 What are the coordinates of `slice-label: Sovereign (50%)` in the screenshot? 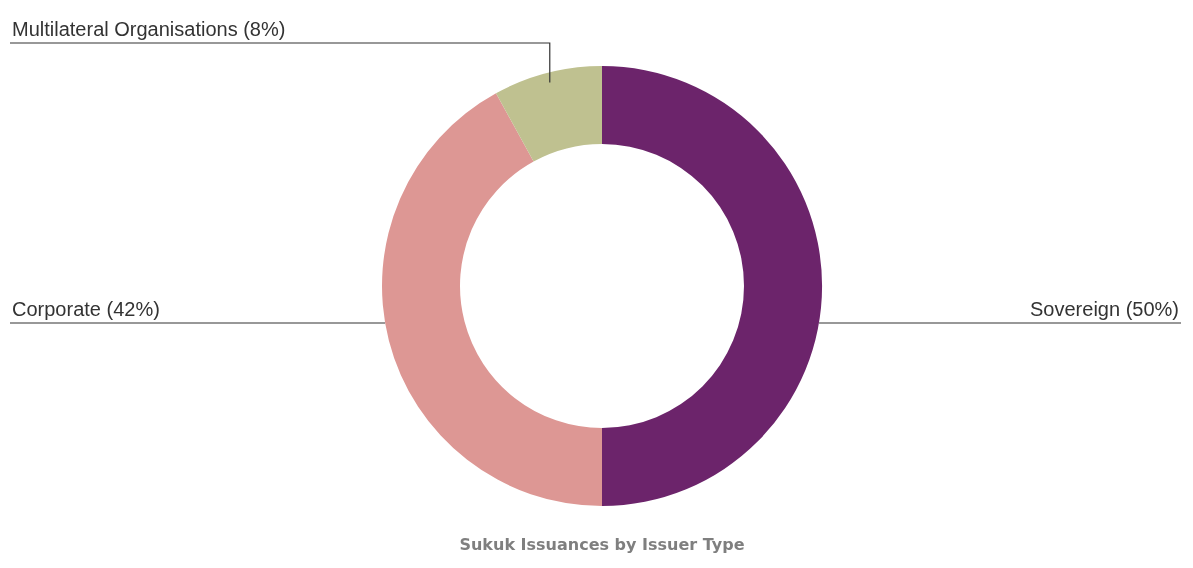 It's located at (1104, 309).